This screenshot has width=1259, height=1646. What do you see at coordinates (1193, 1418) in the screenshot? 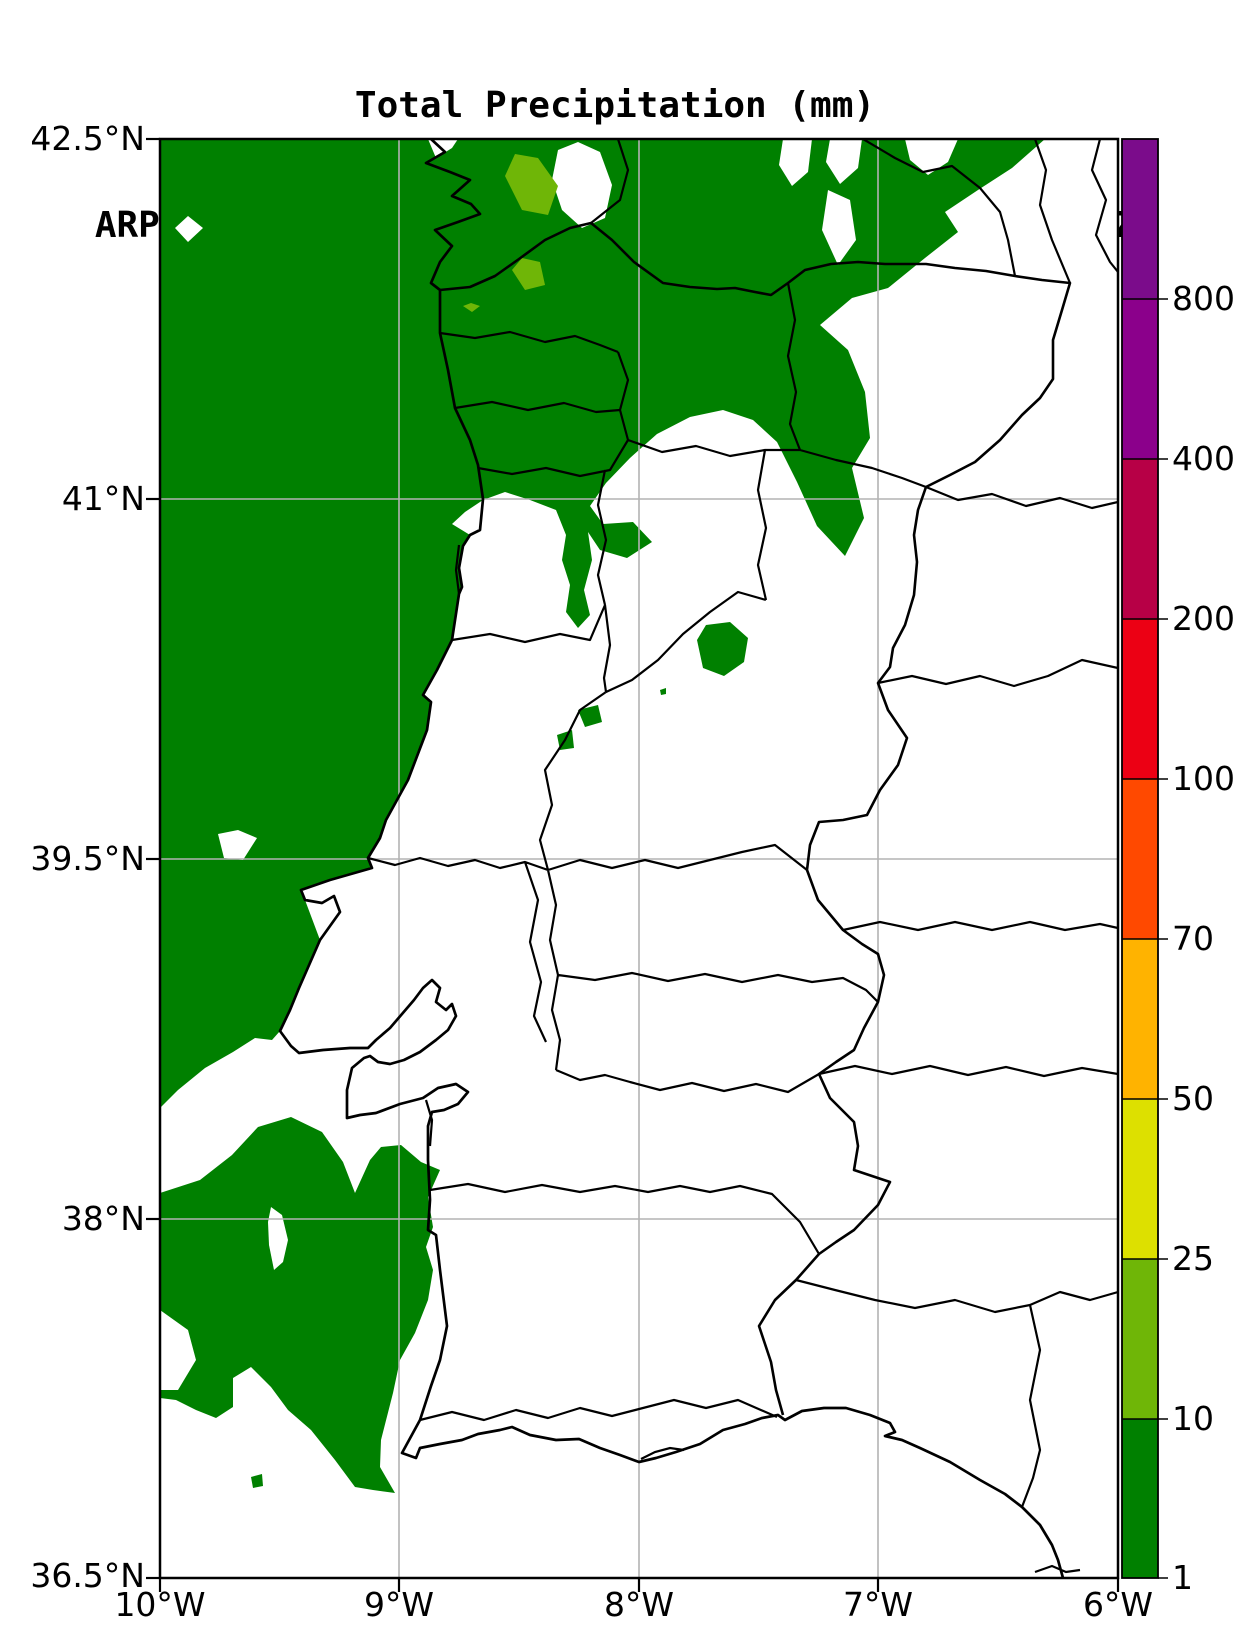
I see `colorbar-label-10: 10` at bounding box center [1193, 1418].